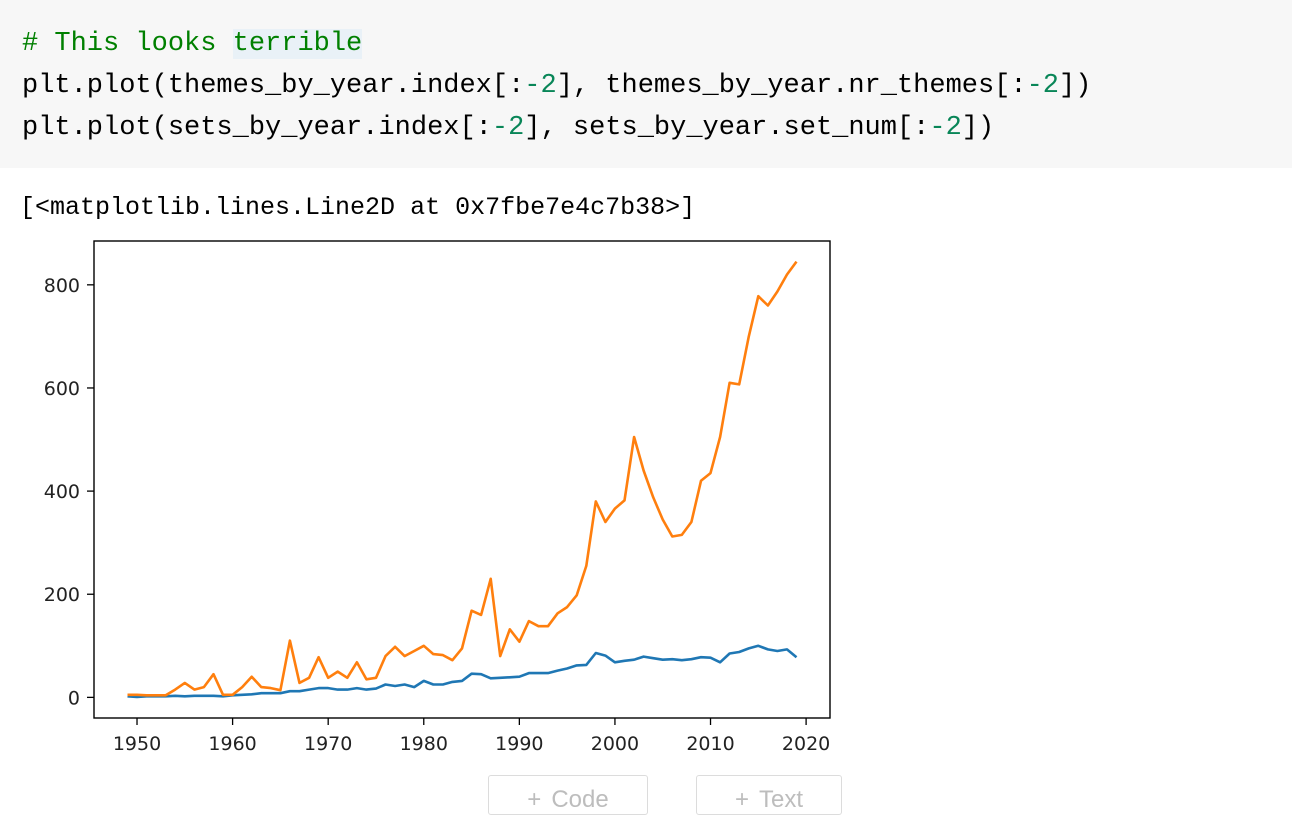 The image size is (1292, 815). Describe the element at coordinates (727, 128) in the screenshot. I see `code-token: ], sets_by_year.set_num[:` at that location.